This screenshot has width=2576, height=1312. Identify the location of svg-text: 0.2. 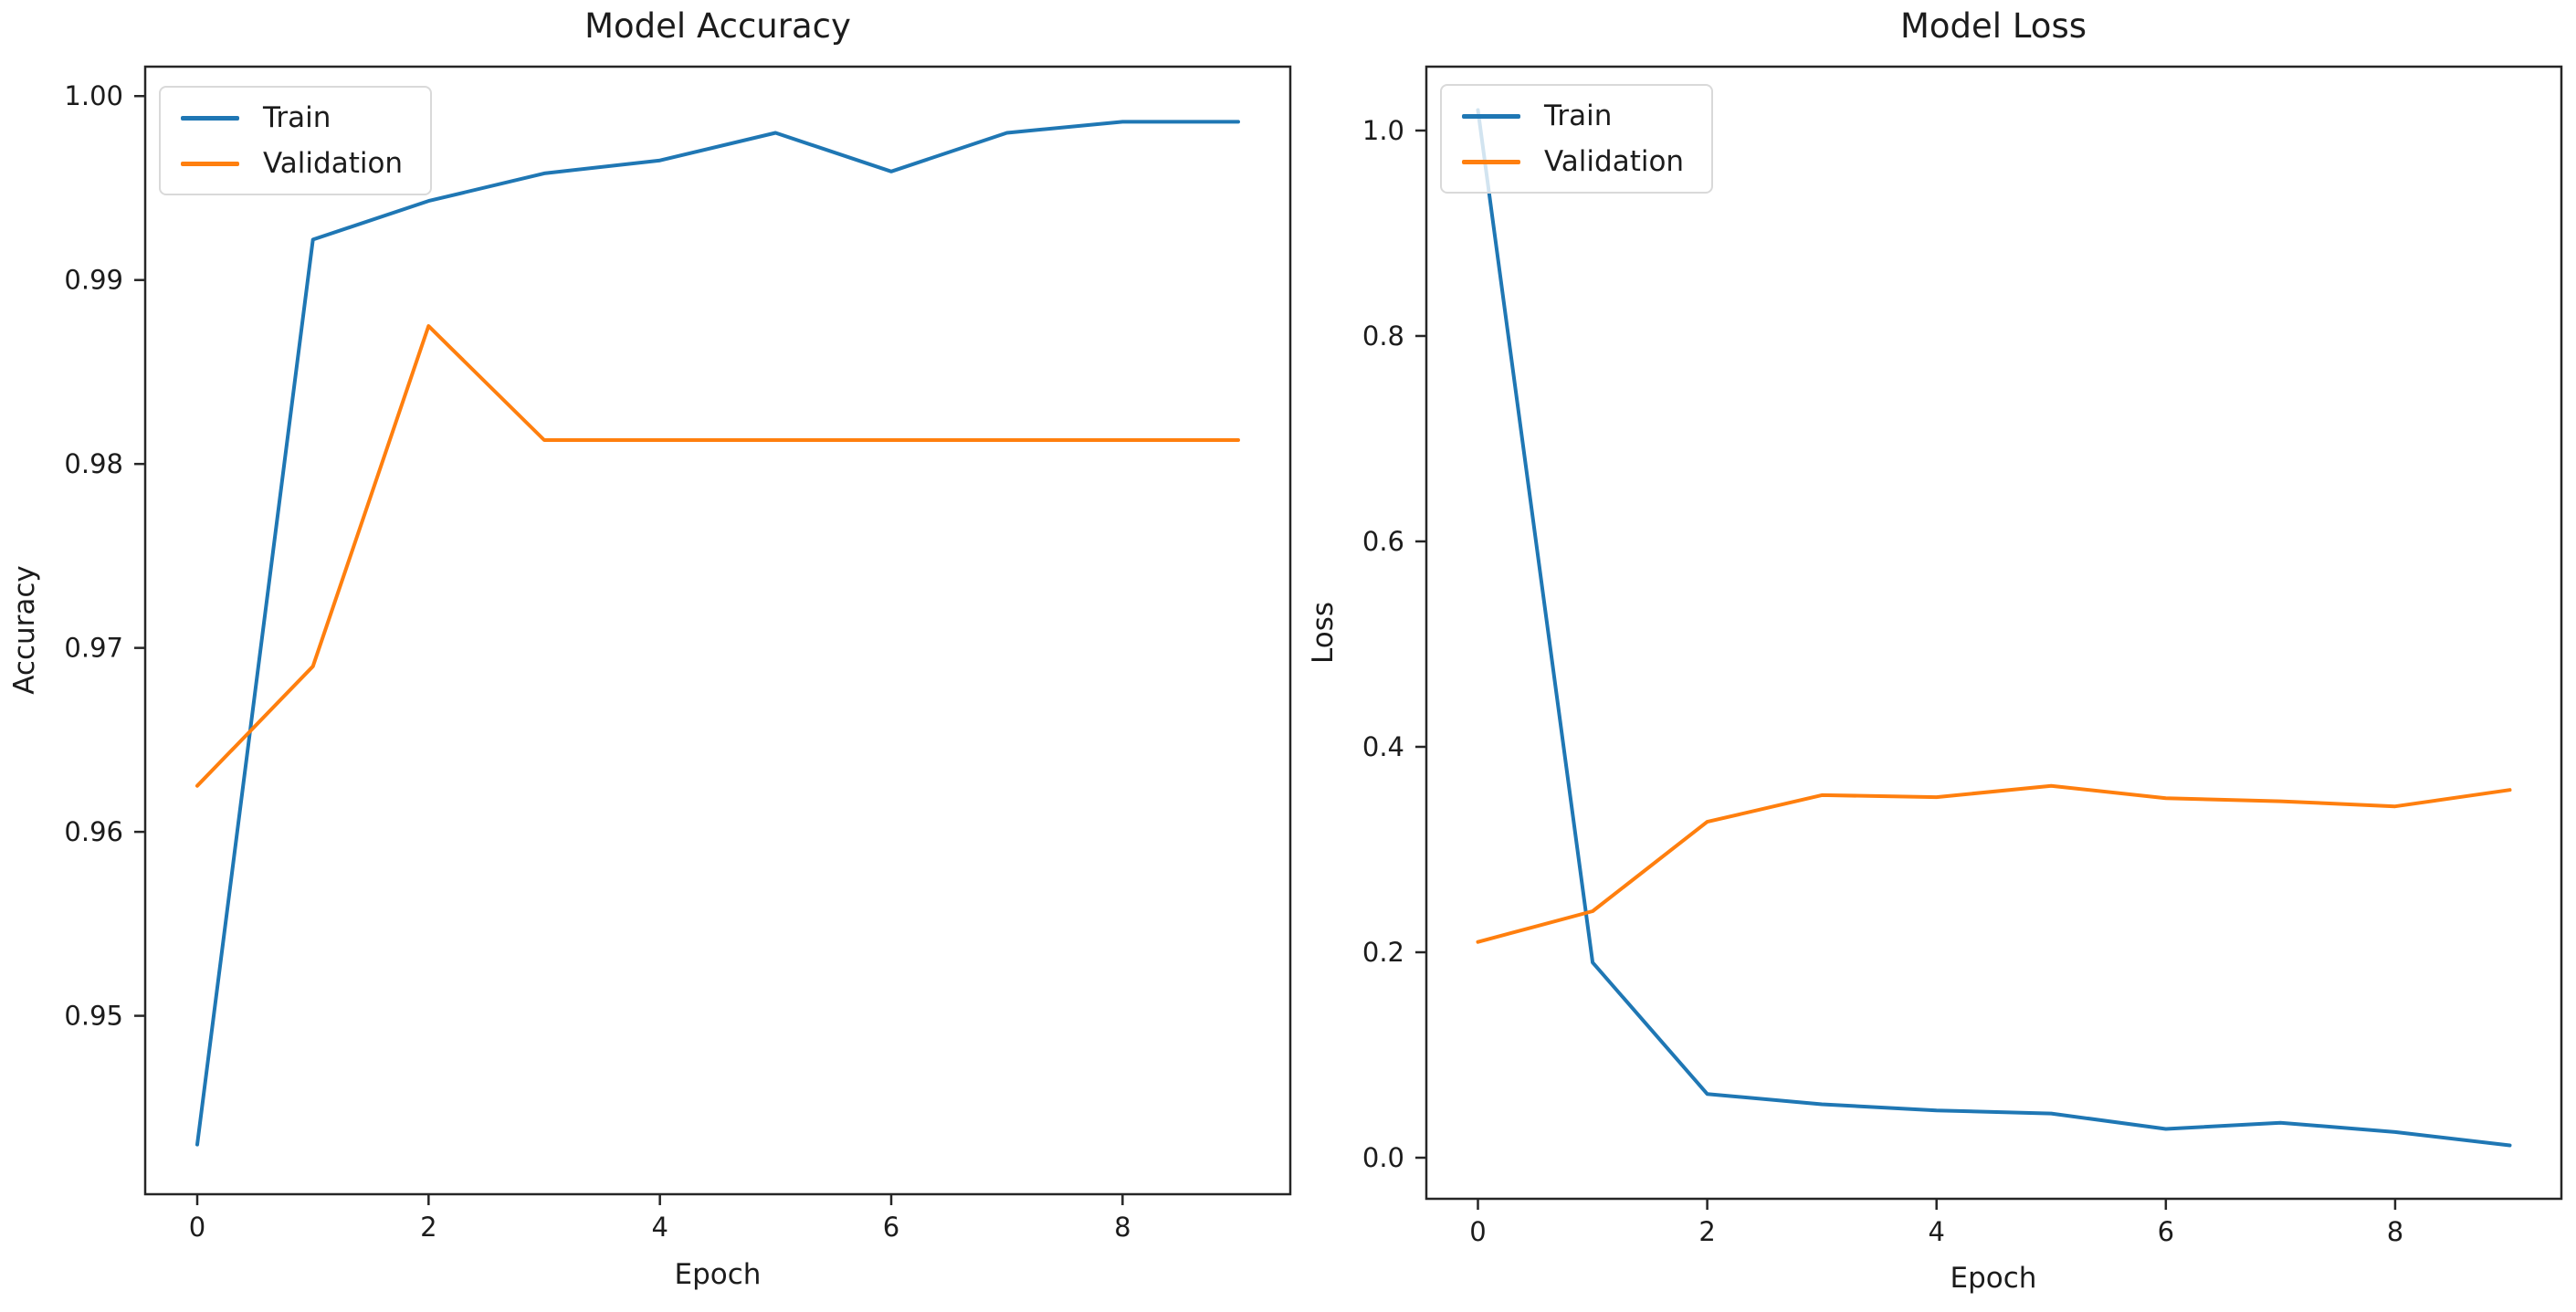
(1383, 952).